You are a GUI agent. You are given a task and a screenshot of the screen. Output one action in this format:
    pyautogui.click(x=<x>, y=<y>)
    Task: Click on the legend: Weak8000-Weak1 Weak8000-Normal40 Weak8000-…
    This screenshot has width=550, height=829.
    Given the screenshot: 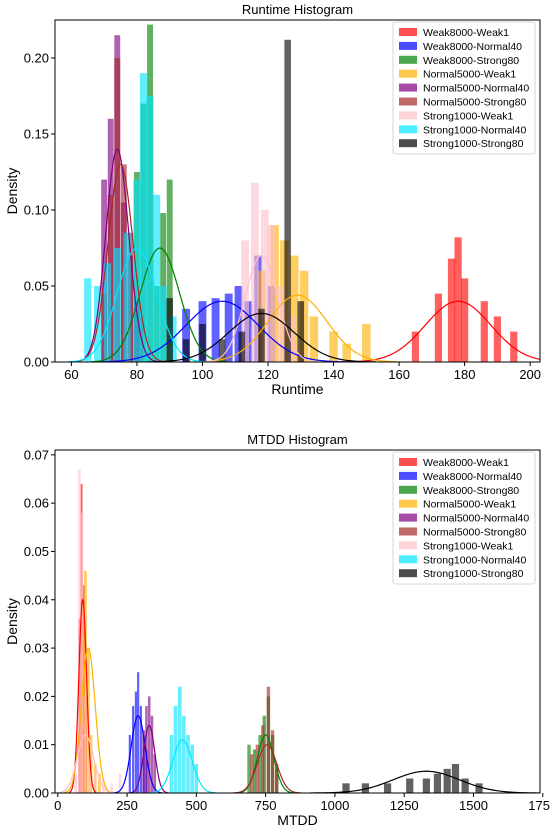 What is the action you would take?
    pyautogui.click(x=464, y=88)
    